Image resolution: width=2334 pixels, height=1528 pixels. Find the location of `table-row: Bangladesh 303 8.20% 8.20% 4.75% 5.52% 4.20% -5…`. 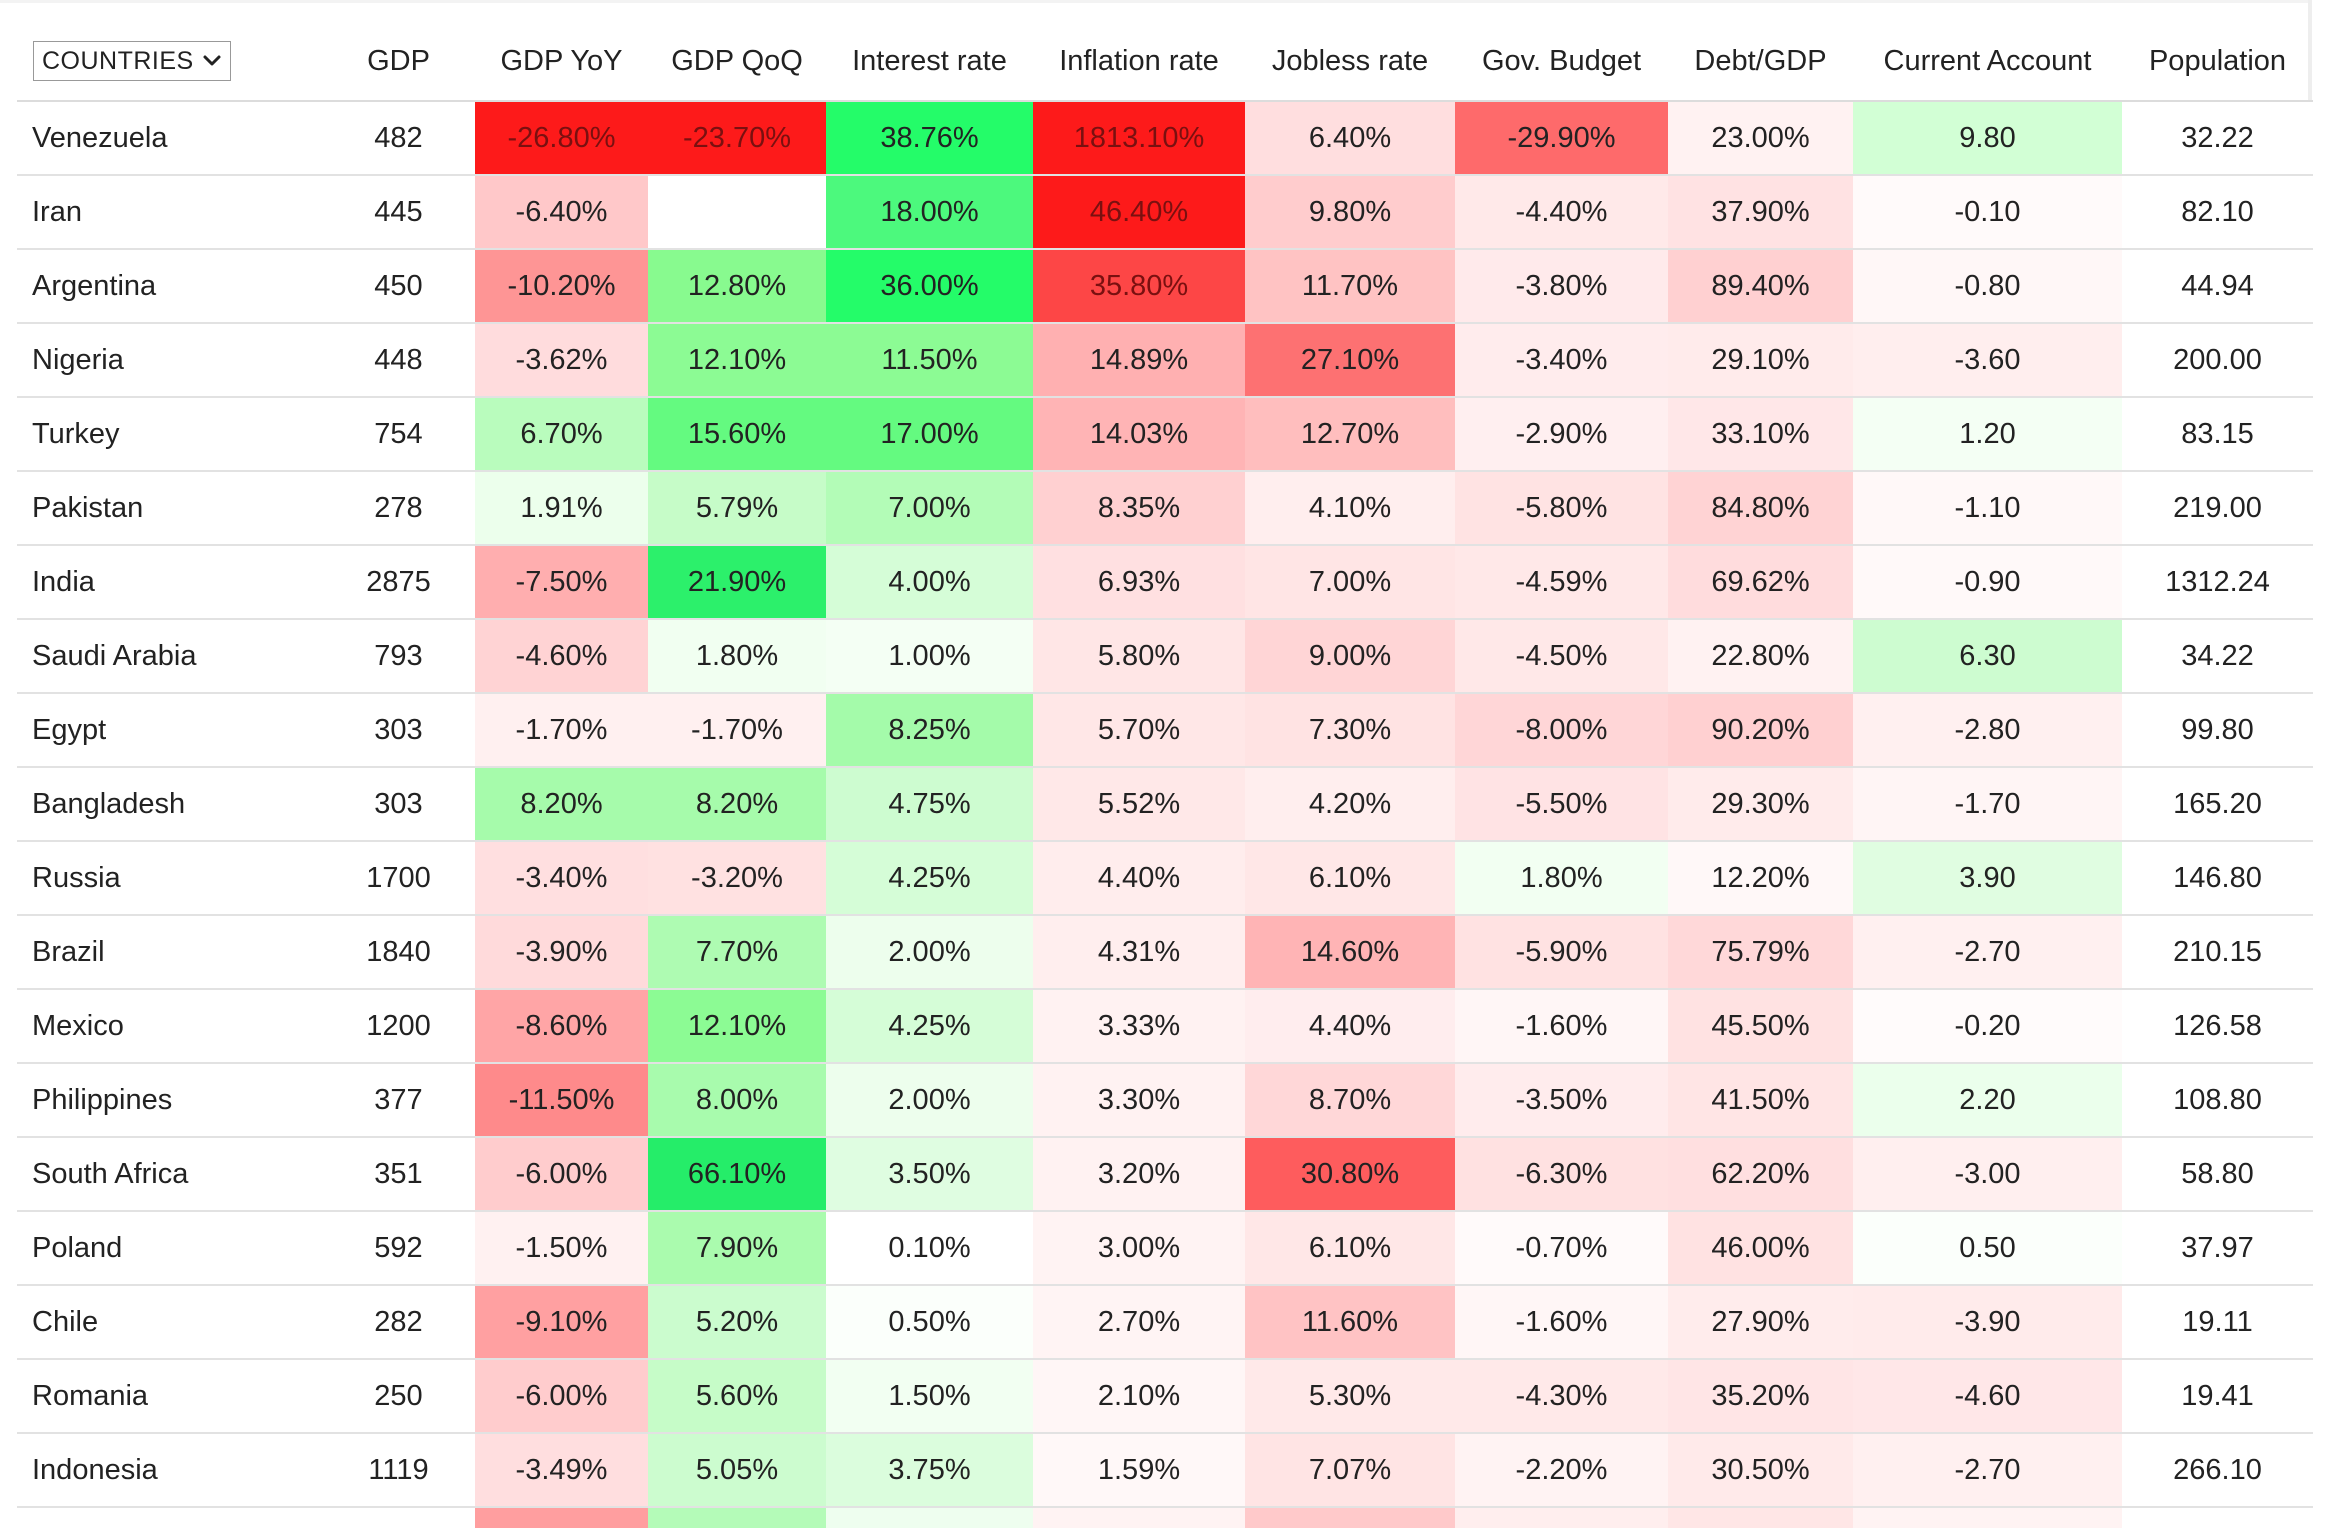

table-row: Bangladesh 303 8.20% 8.20% 4.75% 5.52% 4.20% -5… is located at coordinates (1165, 804).